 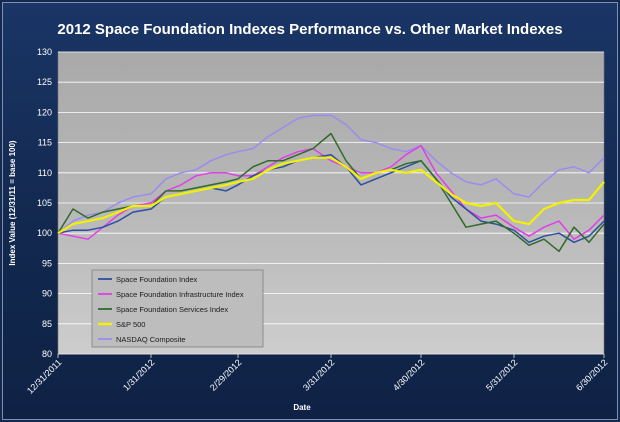 What do you see at coordinates (44, 112) in the screenshot?
I see `y-tick-label: 120` at bounding box center [44, 112].